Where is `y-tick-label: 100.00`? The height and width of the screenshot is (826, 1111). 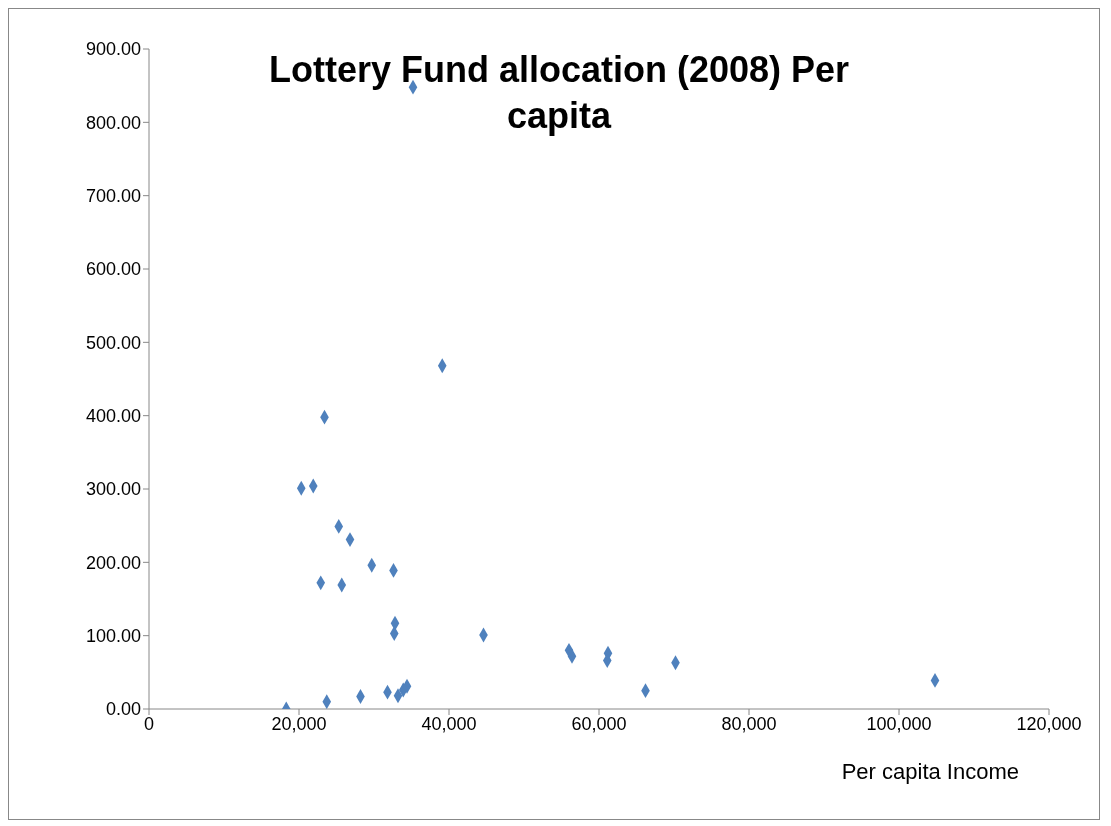
y-tick-label: 100.00 is located at coordinates (113, 636).